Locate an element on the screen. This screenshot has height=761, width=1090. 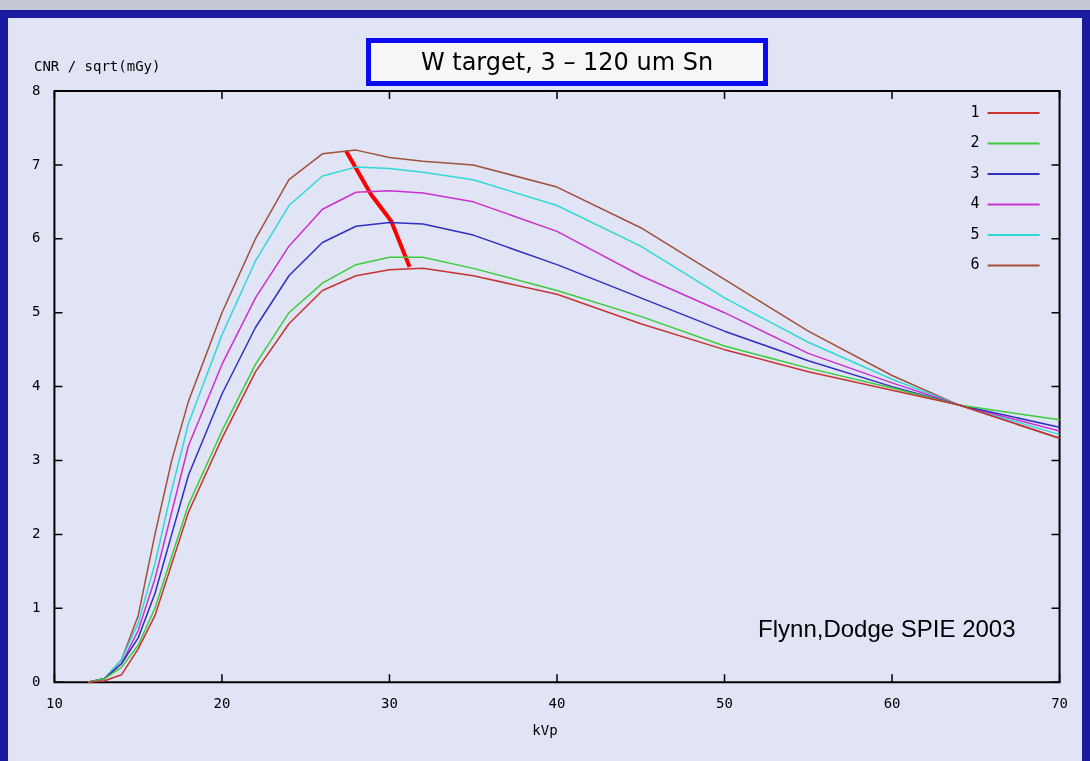
y-tick-label: 2 is located at coordinates (36, 533).